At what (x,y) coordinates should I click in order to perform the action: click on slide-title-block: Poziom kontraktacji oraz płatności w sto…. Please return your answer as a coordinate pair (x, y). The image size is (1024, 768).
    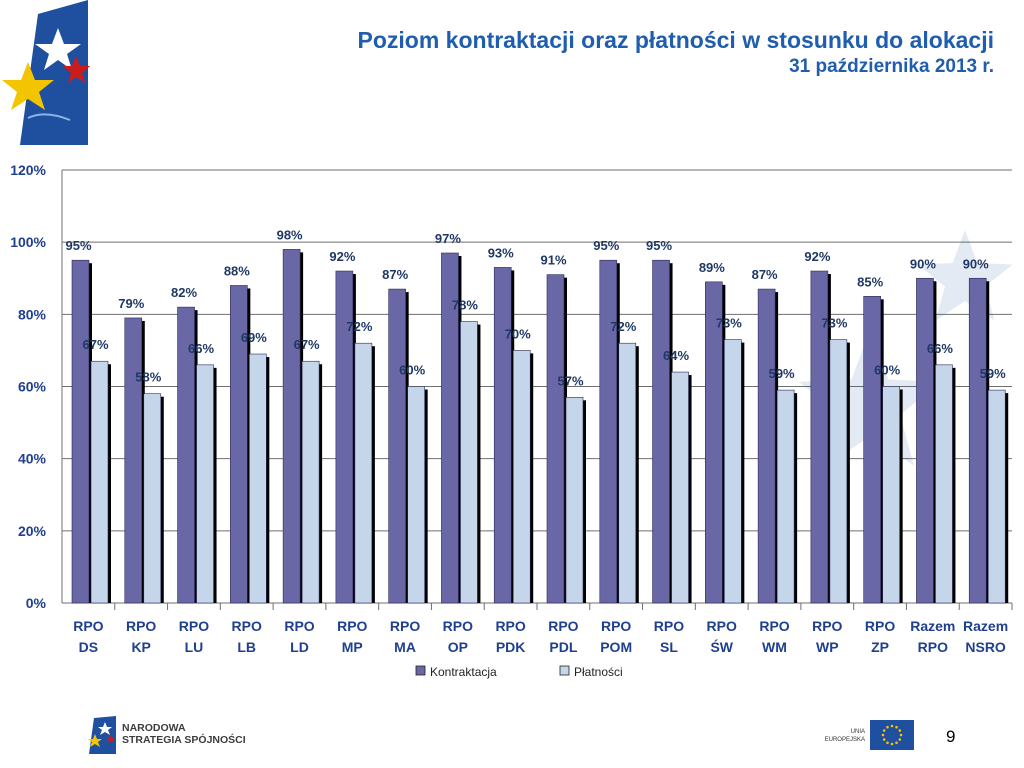
    Looking at the image, I should click on (676, 53).